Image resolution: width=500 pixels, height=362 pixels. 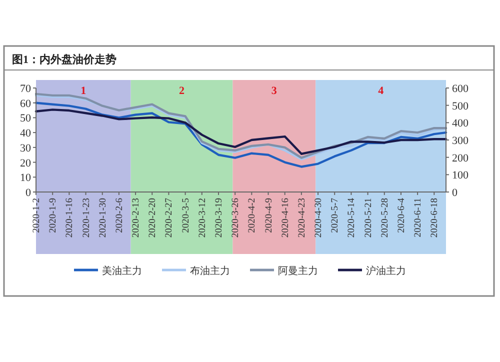 I want to click on x-tick-label: 2020-3-5, so click(x=186, y=215).